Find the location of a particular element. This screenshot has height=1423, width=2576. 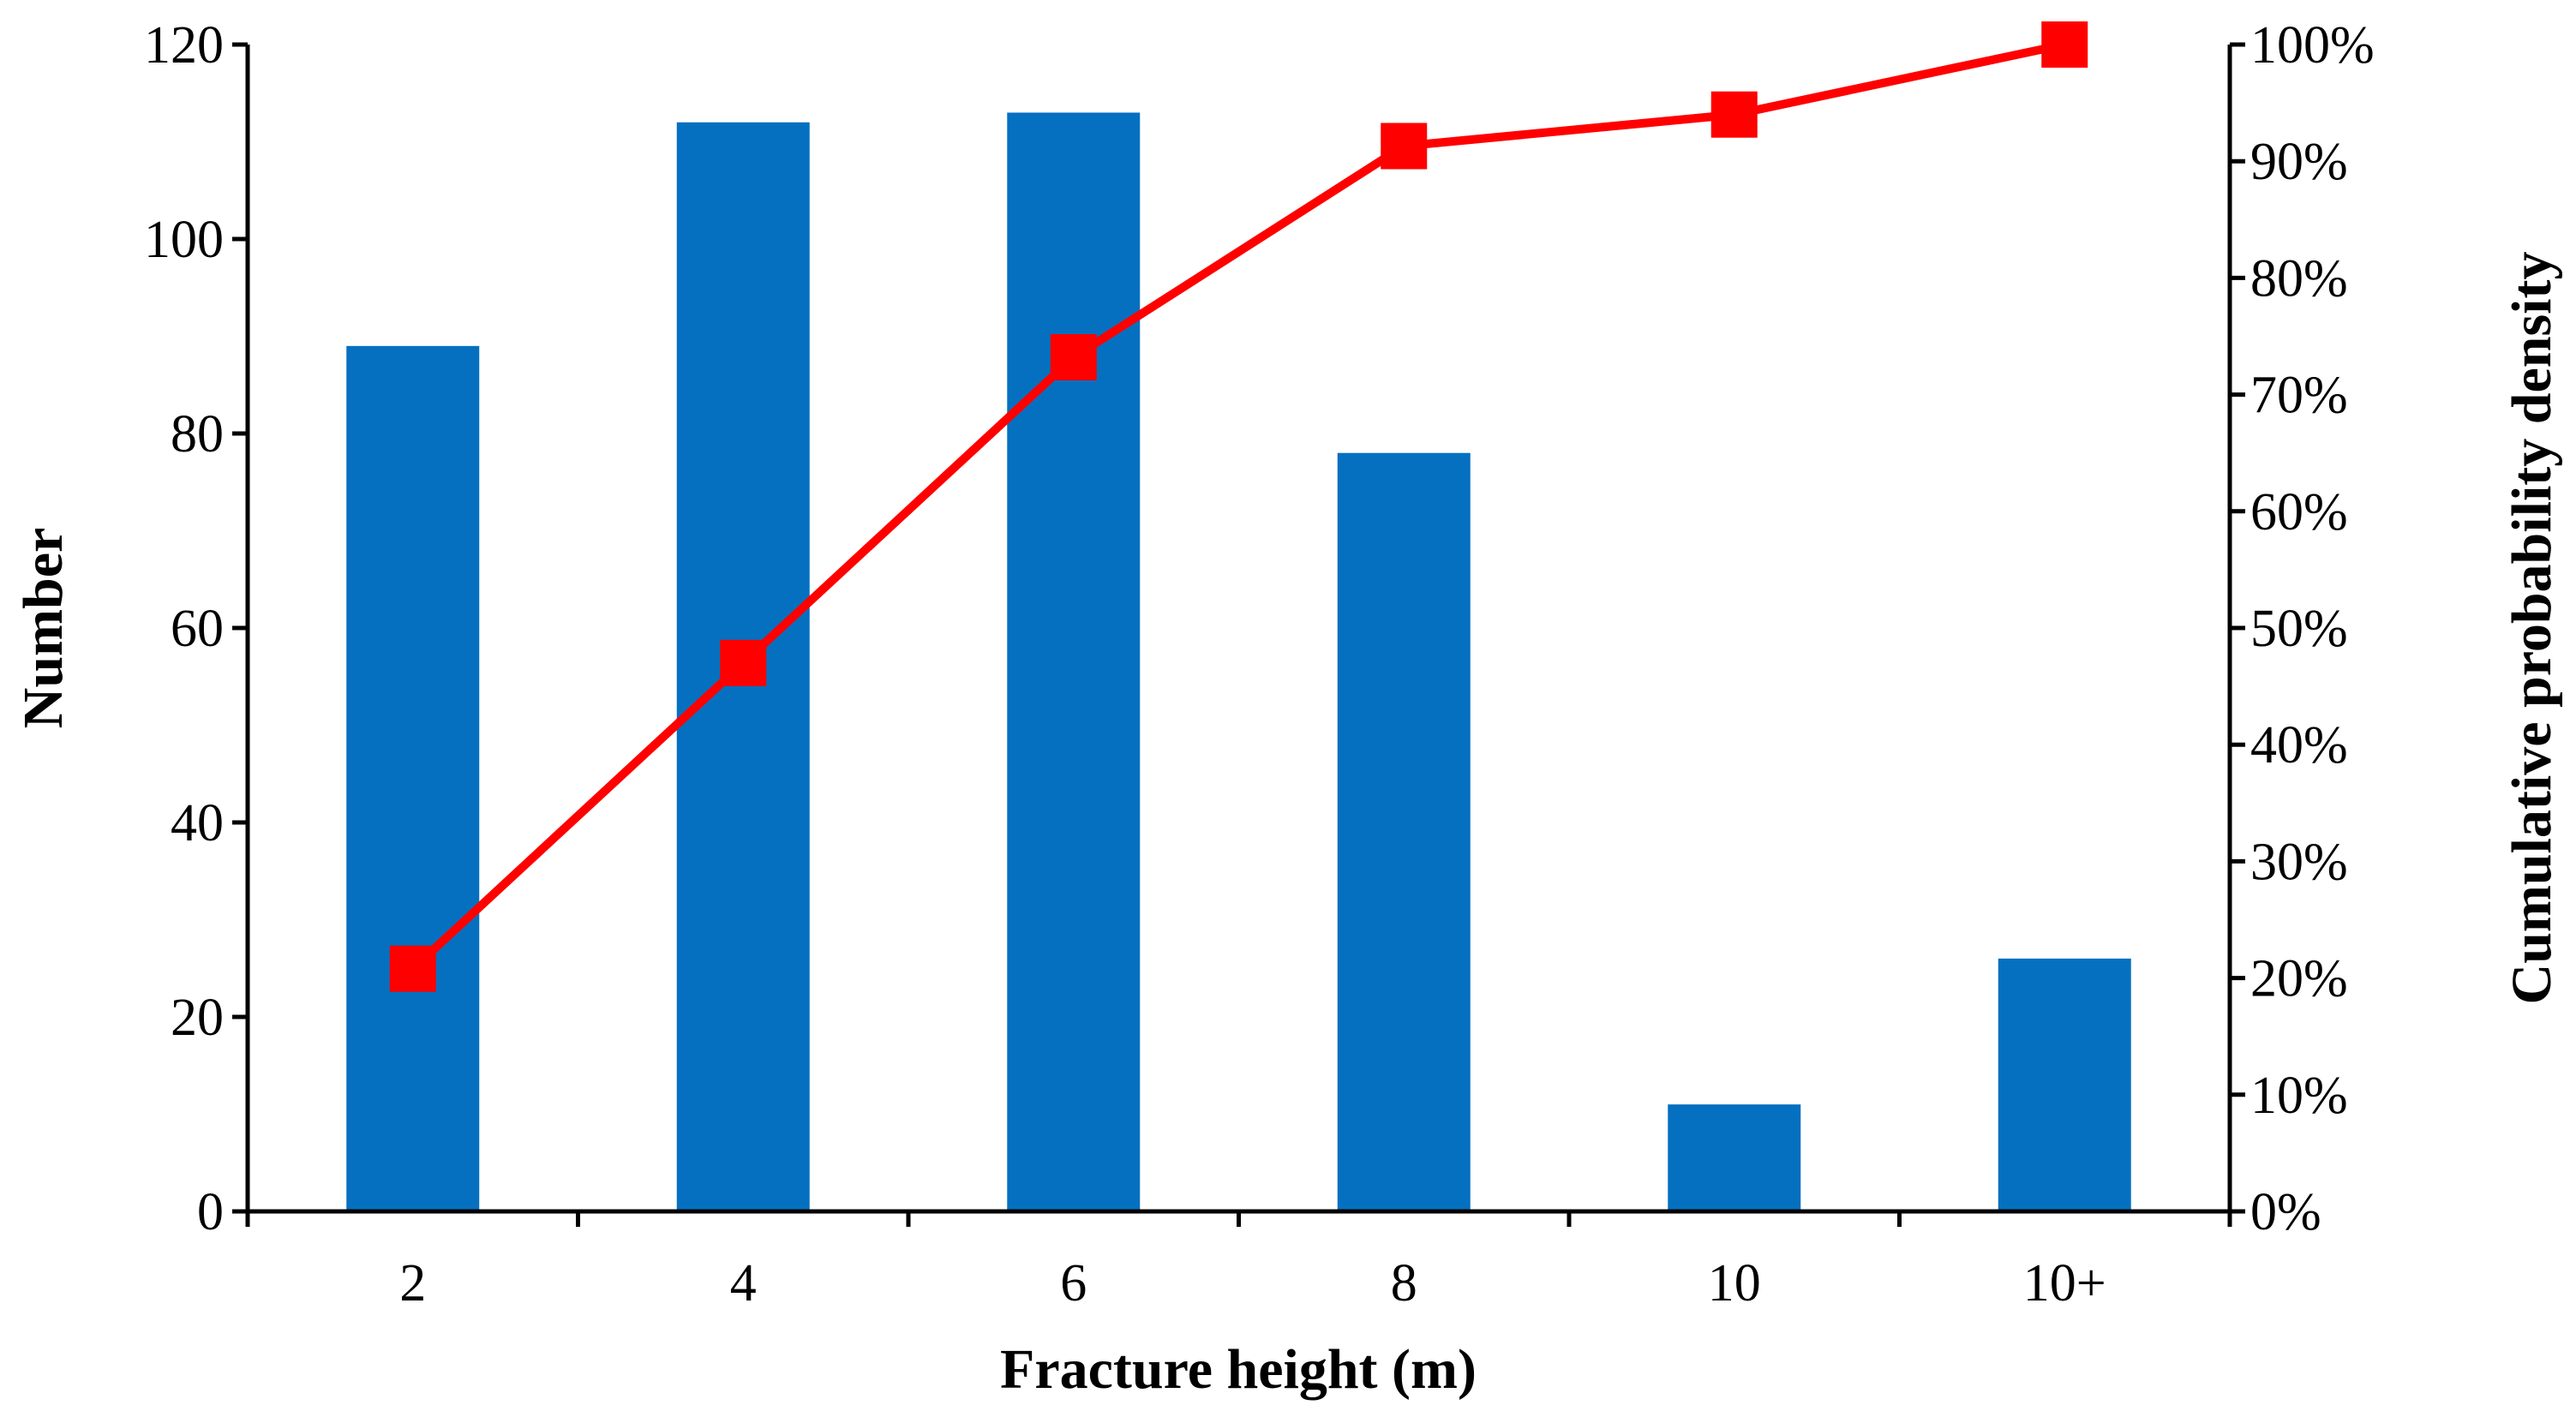

x-tick-label: 10 is located at coordinates (1734, 1283).